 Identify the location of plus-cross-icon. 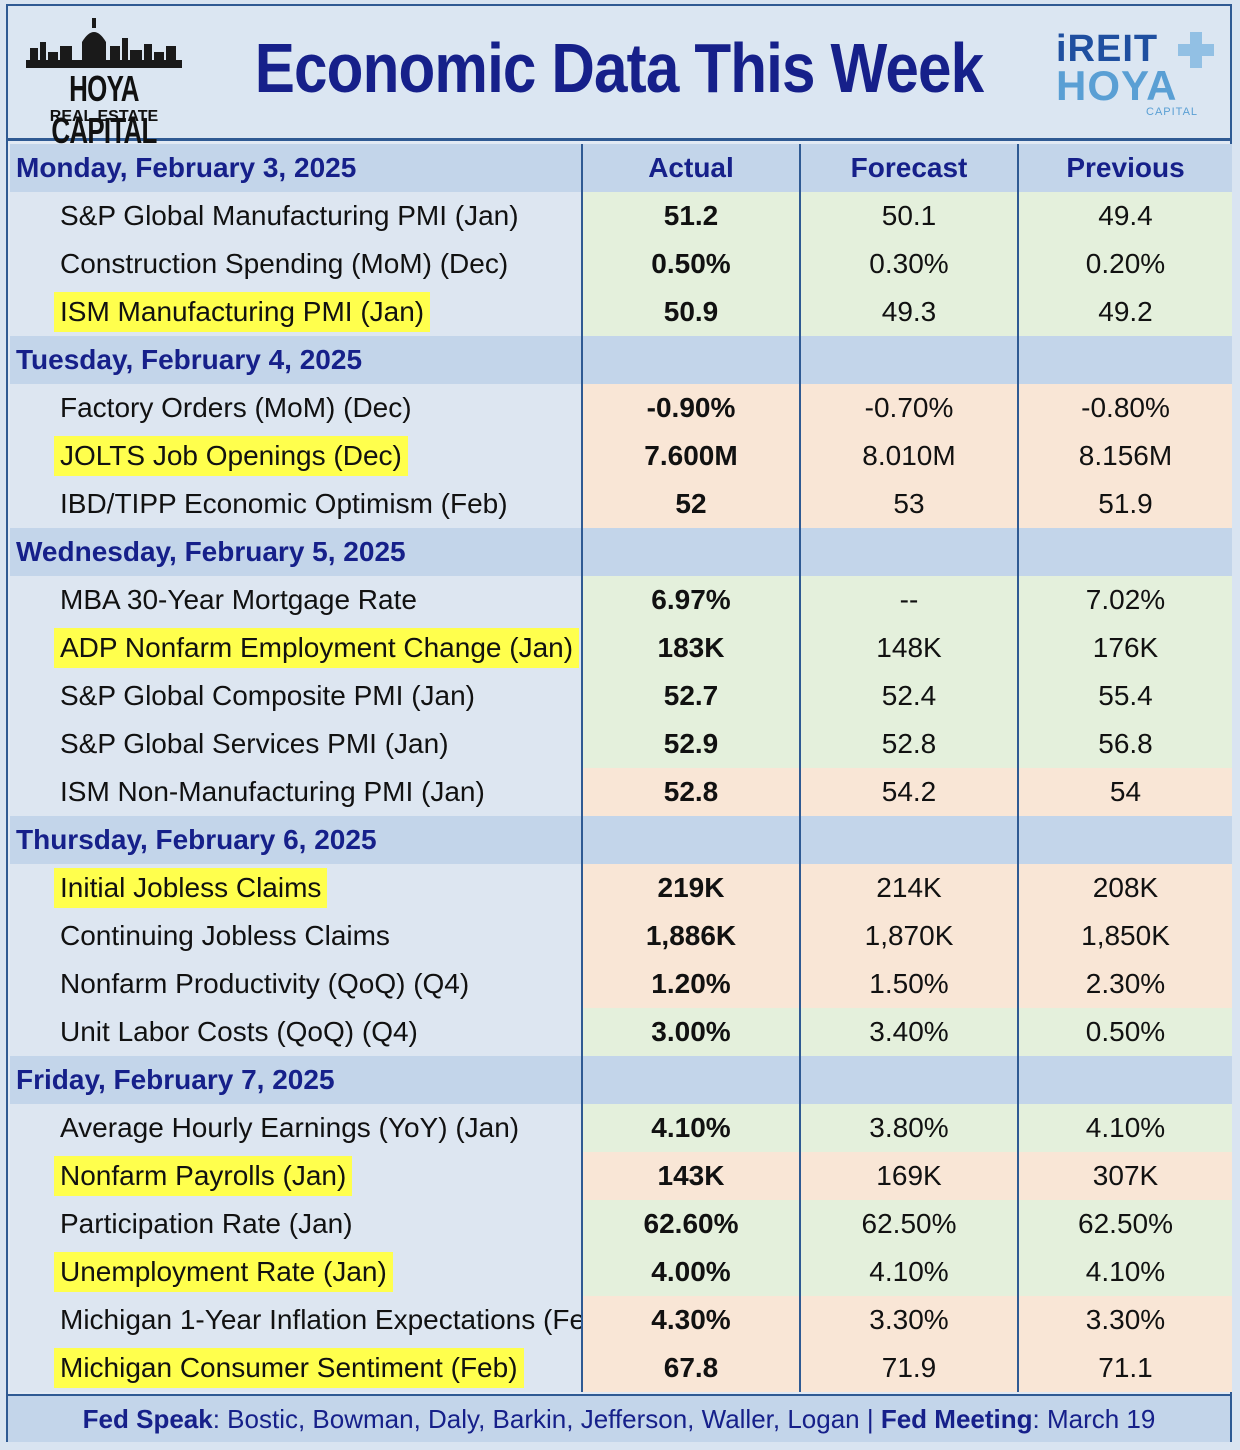
(1196, 50).